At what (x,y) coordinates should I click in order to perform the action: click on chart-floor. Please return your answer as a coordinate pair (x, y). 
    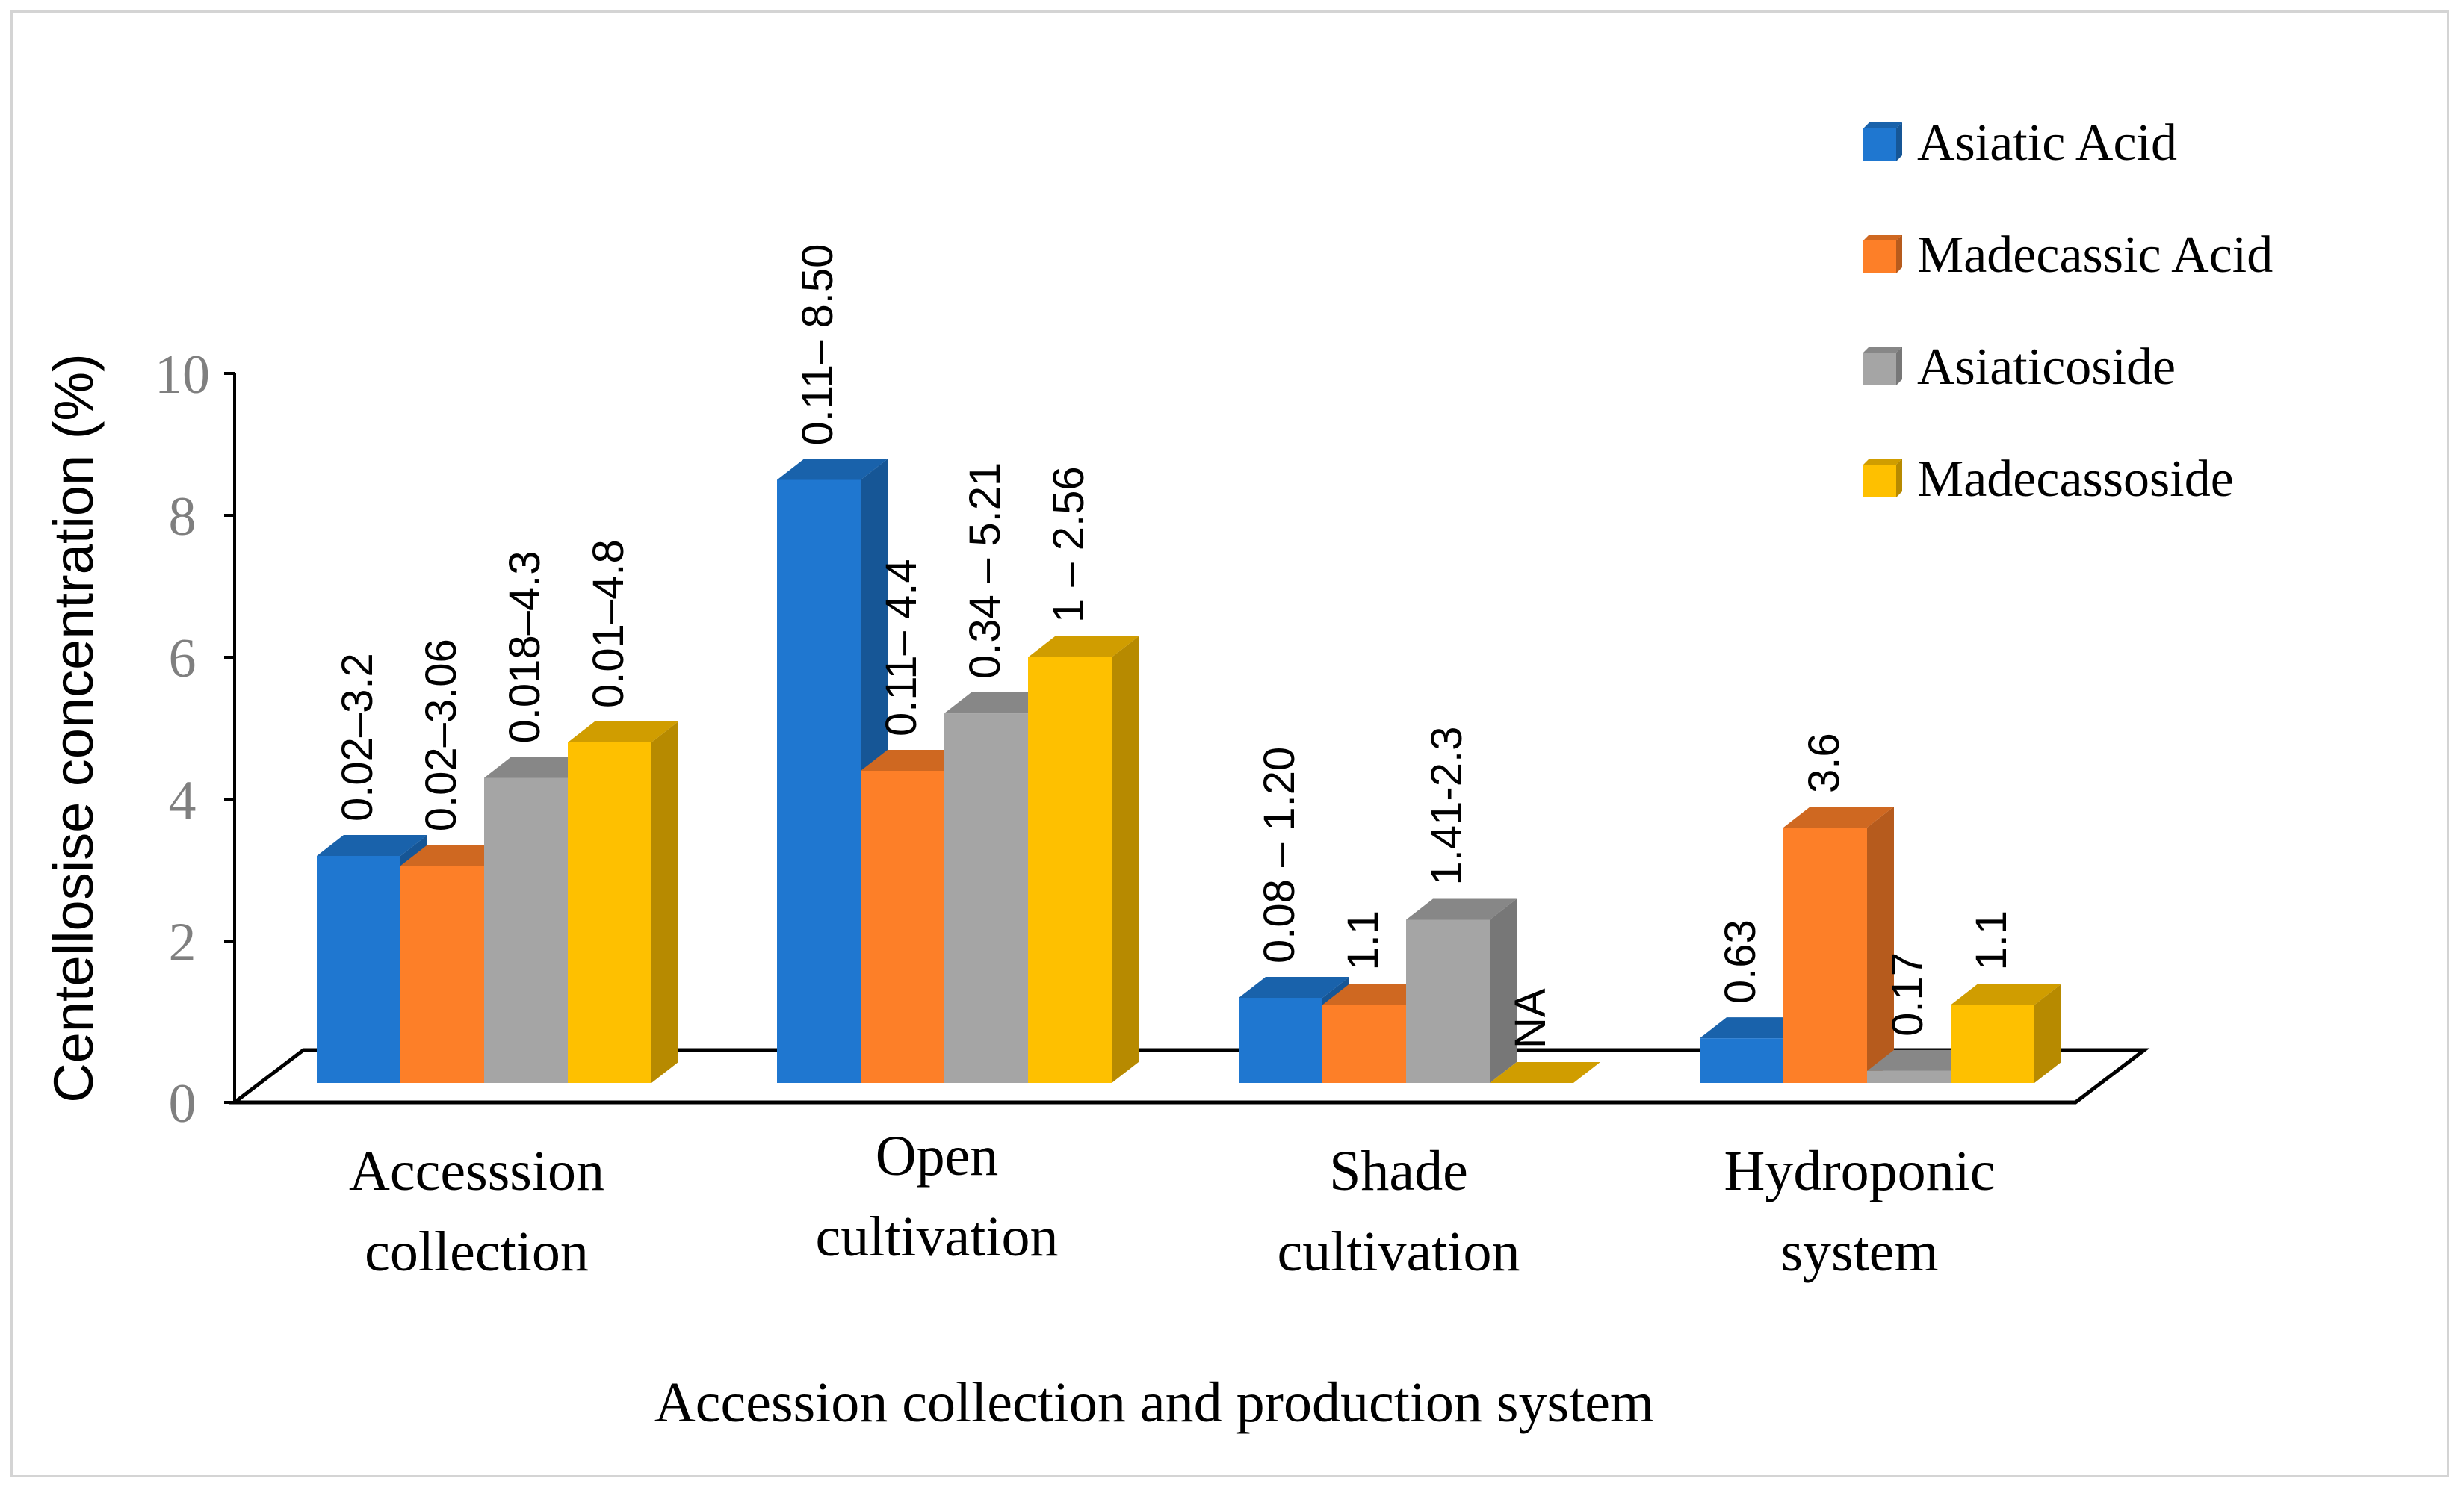
    Looking at the image, I should click on (1189, 1076).